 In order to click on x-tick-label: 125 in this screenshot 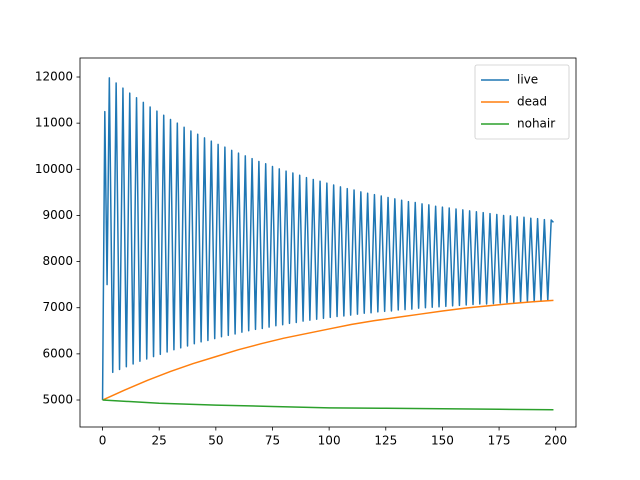, I will do `click(385, 441)`.